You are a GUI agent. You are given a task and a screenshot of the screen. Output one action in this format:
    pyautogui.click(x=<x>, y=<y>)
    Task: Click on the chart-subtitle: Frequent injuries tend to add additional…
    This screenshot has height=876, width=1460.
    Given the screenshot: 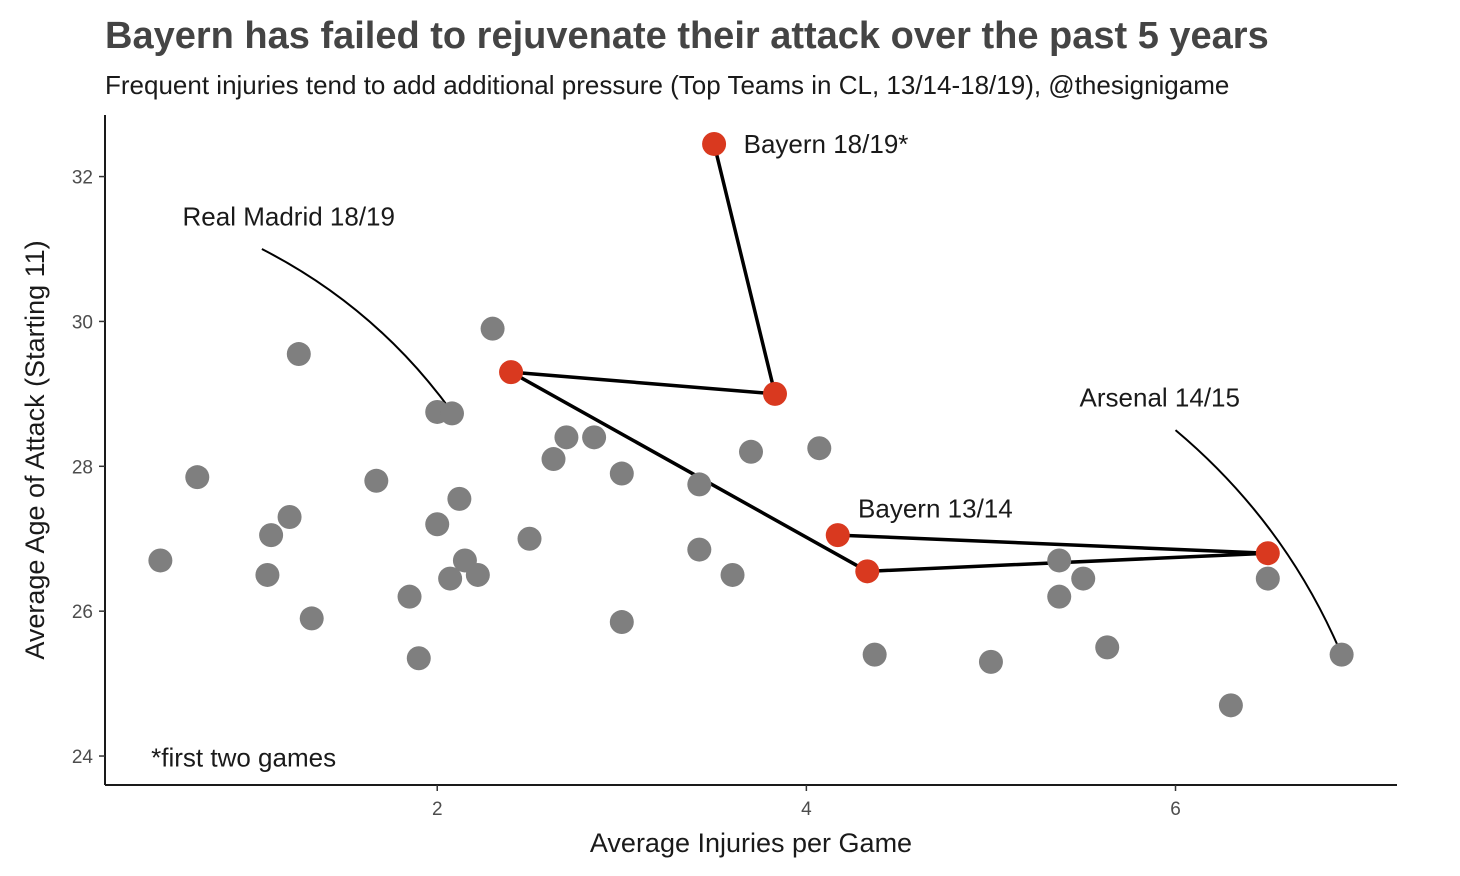 What is the action you would take?
    pyautogui.click(x=667, y=85)
    